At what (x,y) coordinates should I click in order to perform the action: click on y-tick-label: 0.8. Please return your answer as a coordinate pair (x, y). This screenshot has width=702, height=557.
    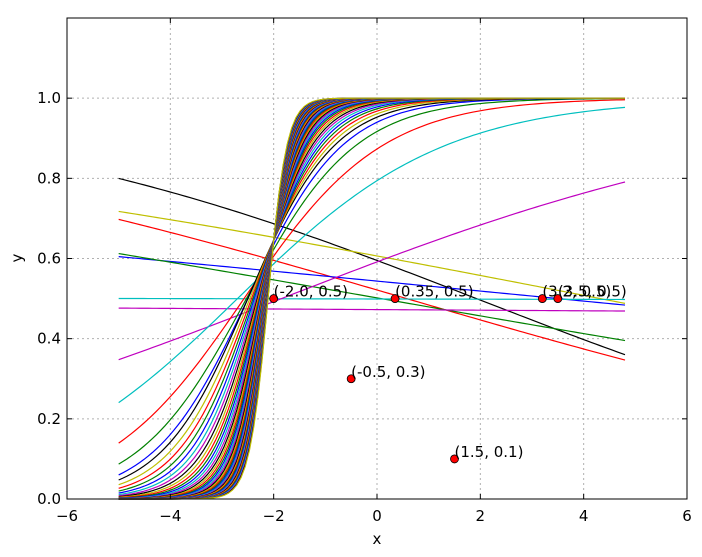
    Looking at the image, I should click on (49, 178).